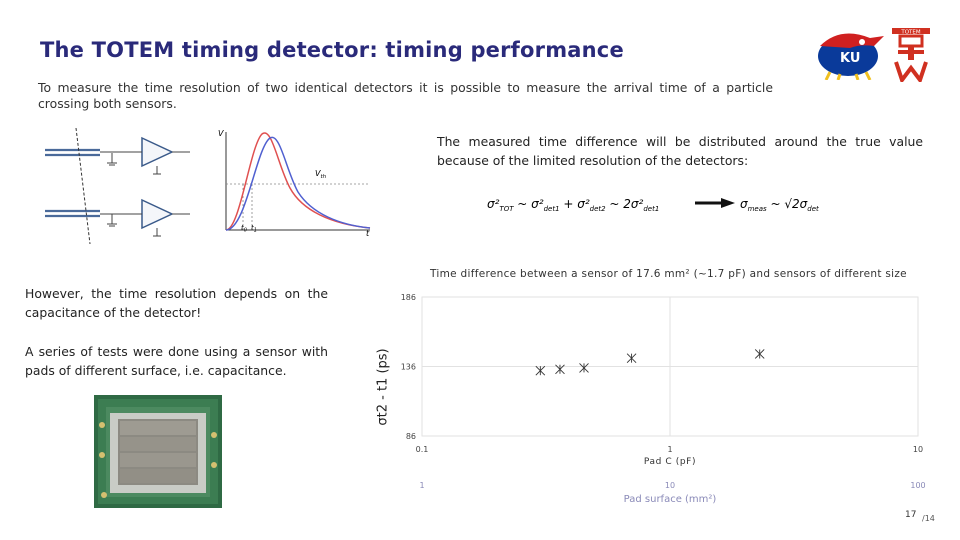  What do you see at coordinates (411, 436) in the screenshot?
I see `chart-y-tick-2: 86` at bounding box center [411, 436].